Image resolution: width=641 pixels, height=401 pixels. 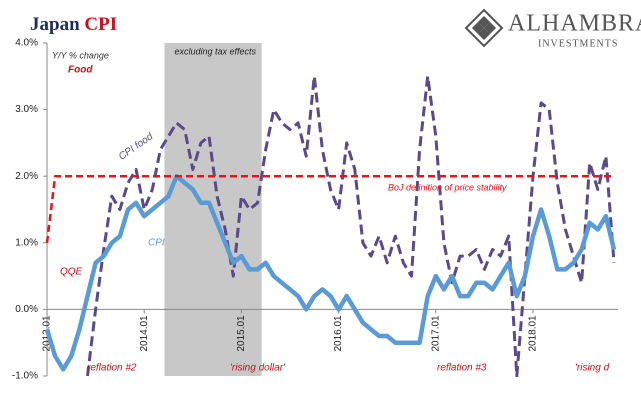 What do you see at coordinates (447, 187) in the screenshot?
I see `series-label: BoJ definition of price stability` at bounding box center [447, 187].